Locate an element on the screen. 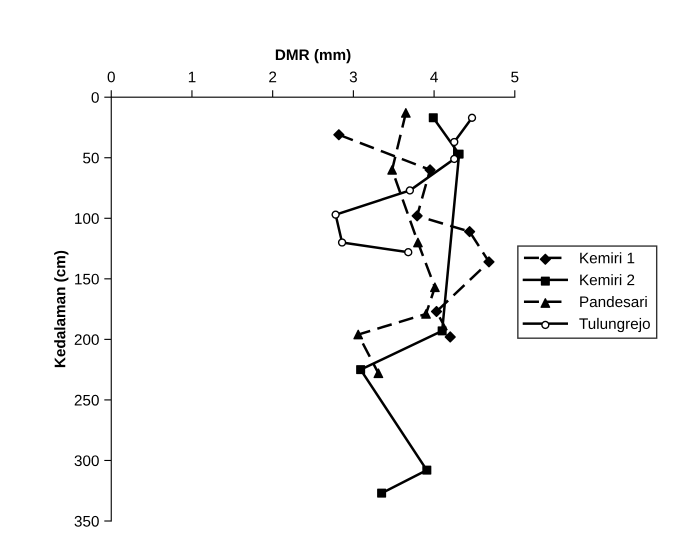  y-tick-label: 0 is located at coordinates (95, 97).